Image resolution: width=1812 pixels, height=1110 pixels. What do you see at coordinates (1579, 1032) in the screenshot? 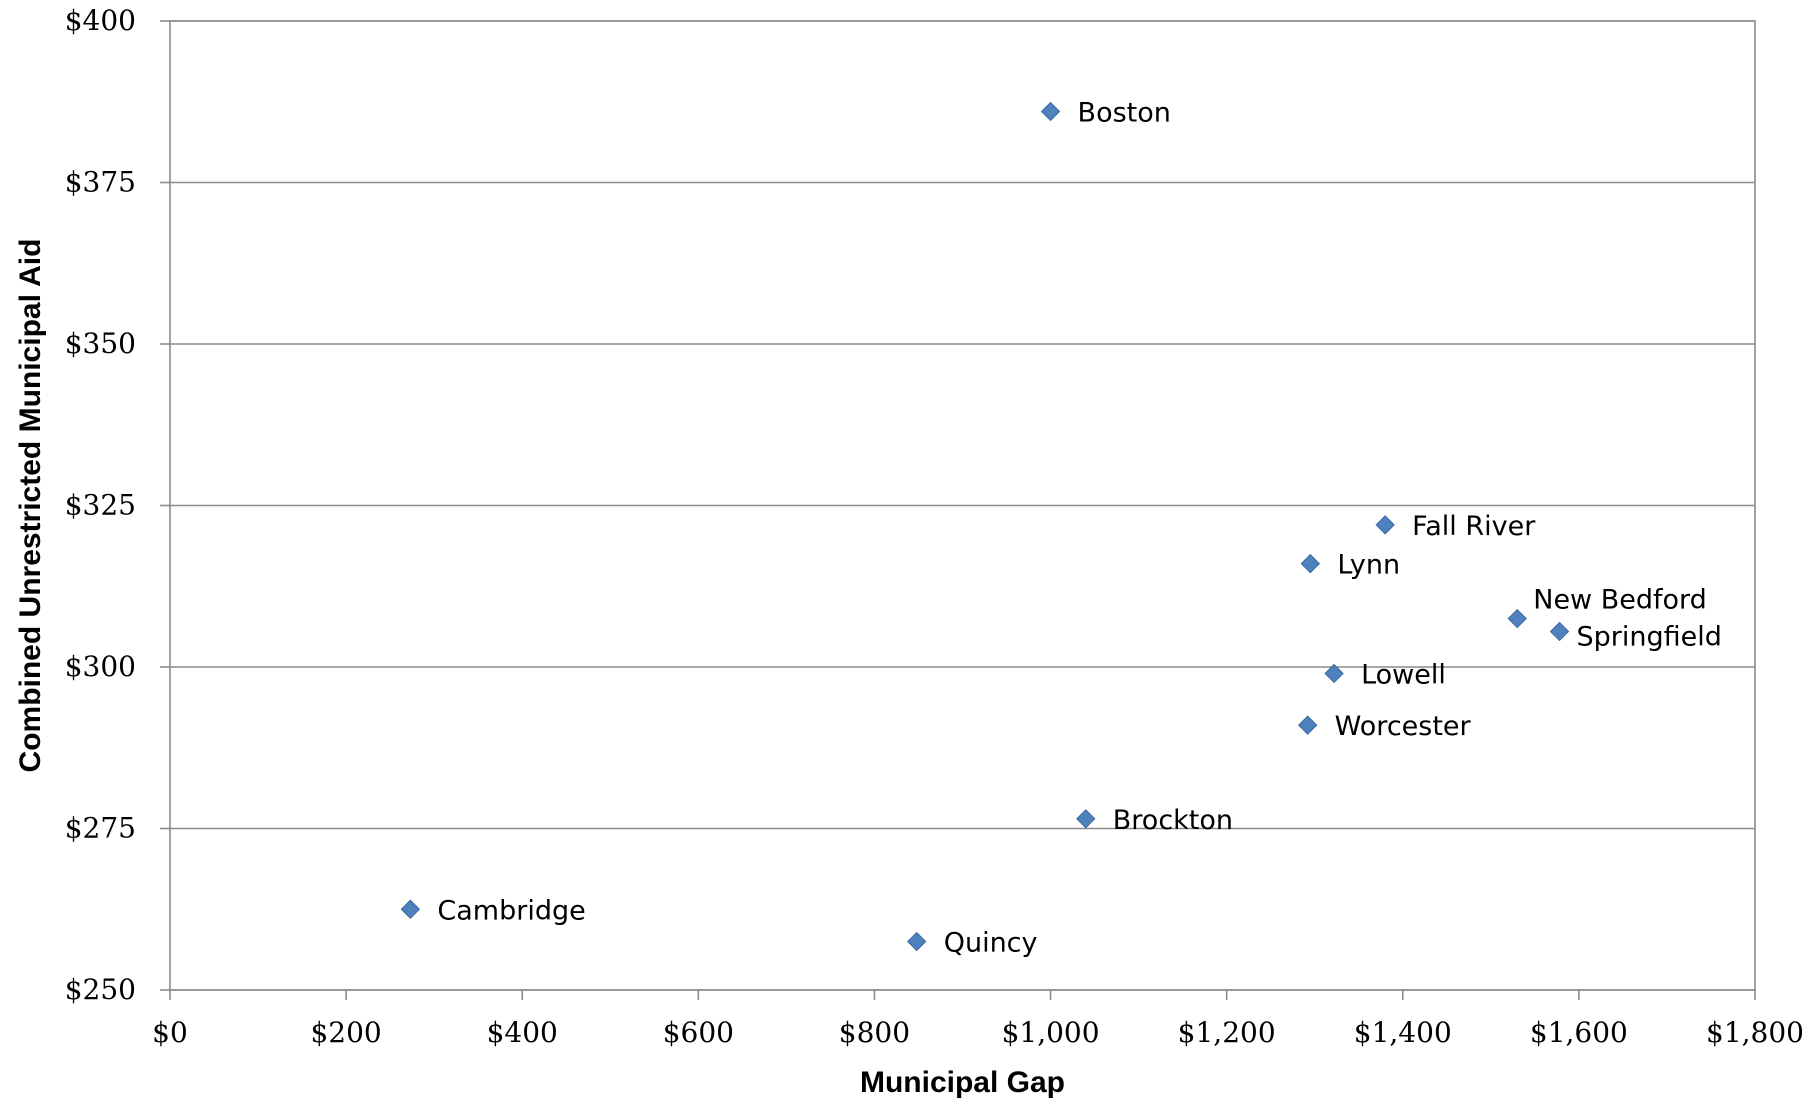
I see `x-tick-label: $1,600` at bounding box center [1579, 1032].